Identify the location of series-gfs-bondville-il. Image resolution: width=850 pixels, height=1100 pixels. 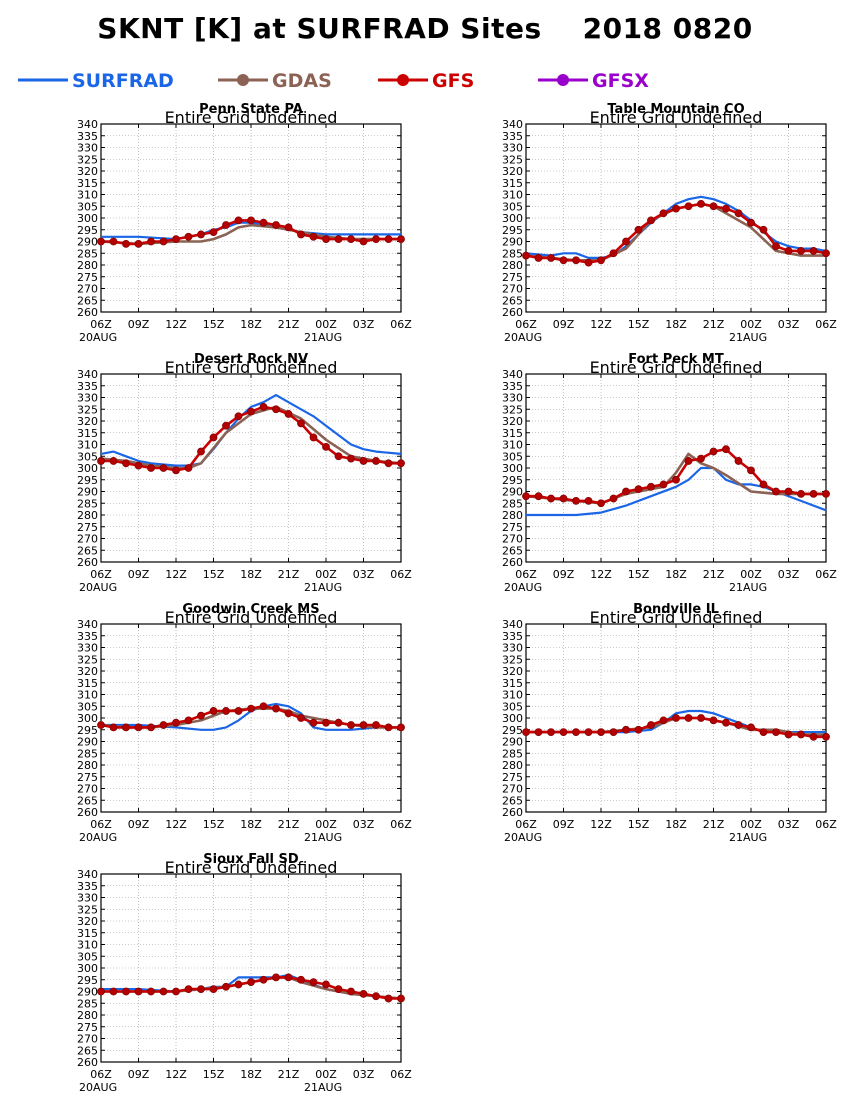
(676, 727).